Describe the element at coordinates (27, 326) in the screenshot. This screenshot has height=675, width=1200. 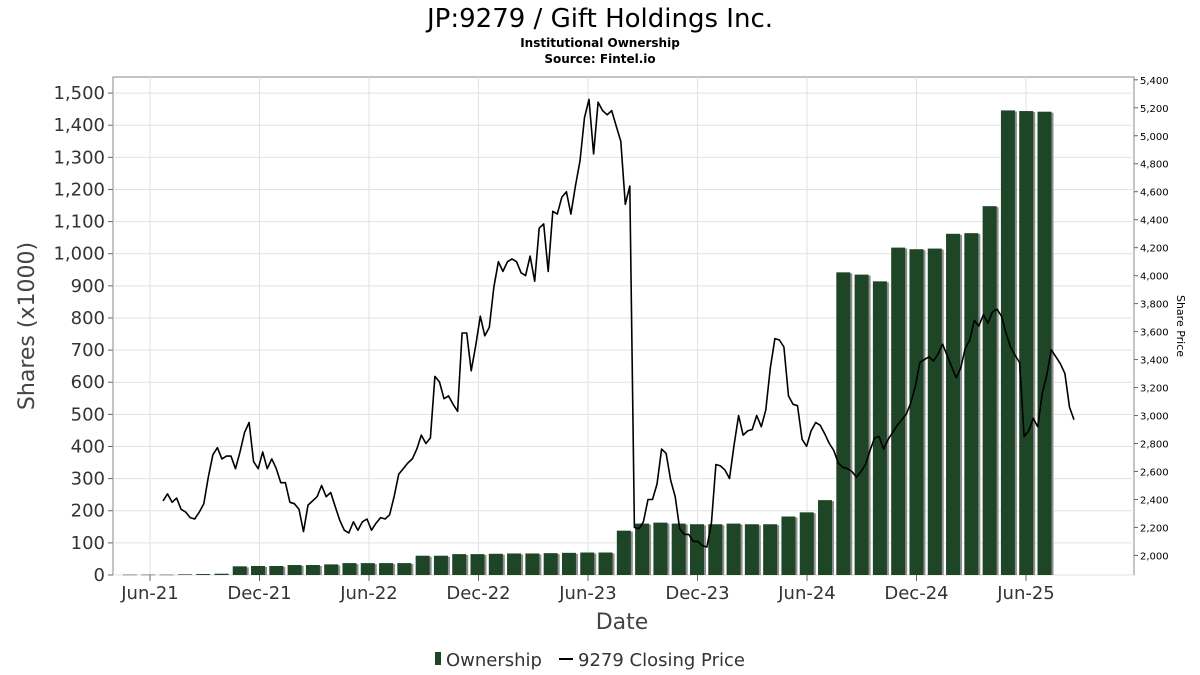
I see `y-axis-label: Shares (x1000)` at that location.